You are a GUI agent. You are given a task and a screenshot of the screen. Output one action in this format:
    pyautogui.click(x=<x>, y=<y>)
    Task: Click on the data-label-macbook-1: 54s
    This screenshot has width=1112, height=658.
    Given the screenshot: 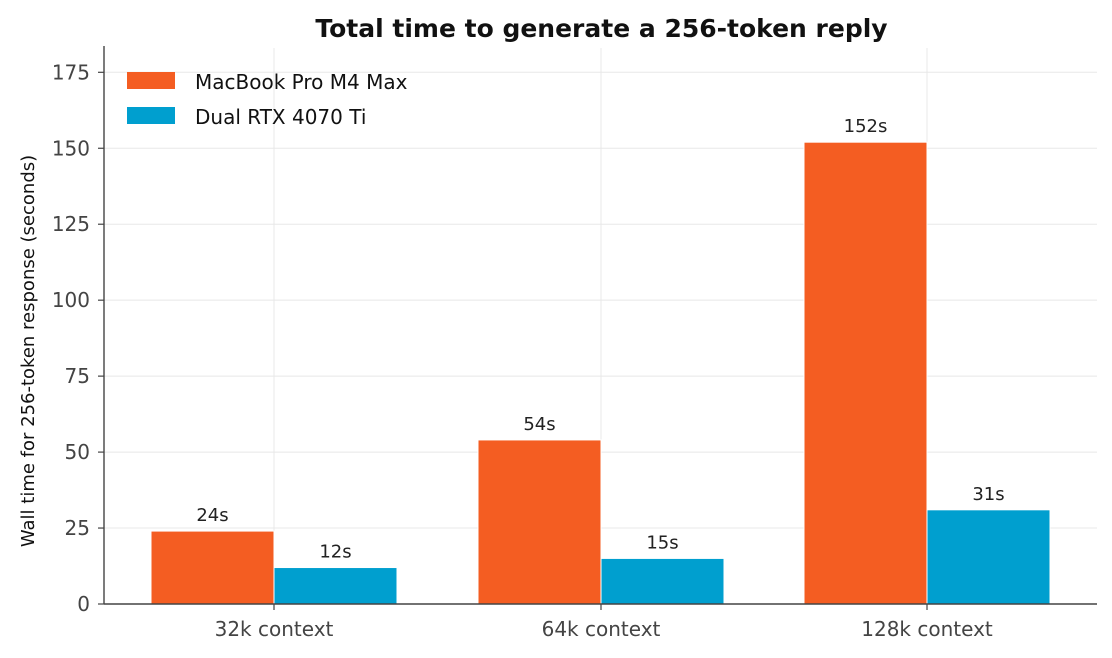 What is the action you would take?
    pyautogui.click(x=539, y=424)
    